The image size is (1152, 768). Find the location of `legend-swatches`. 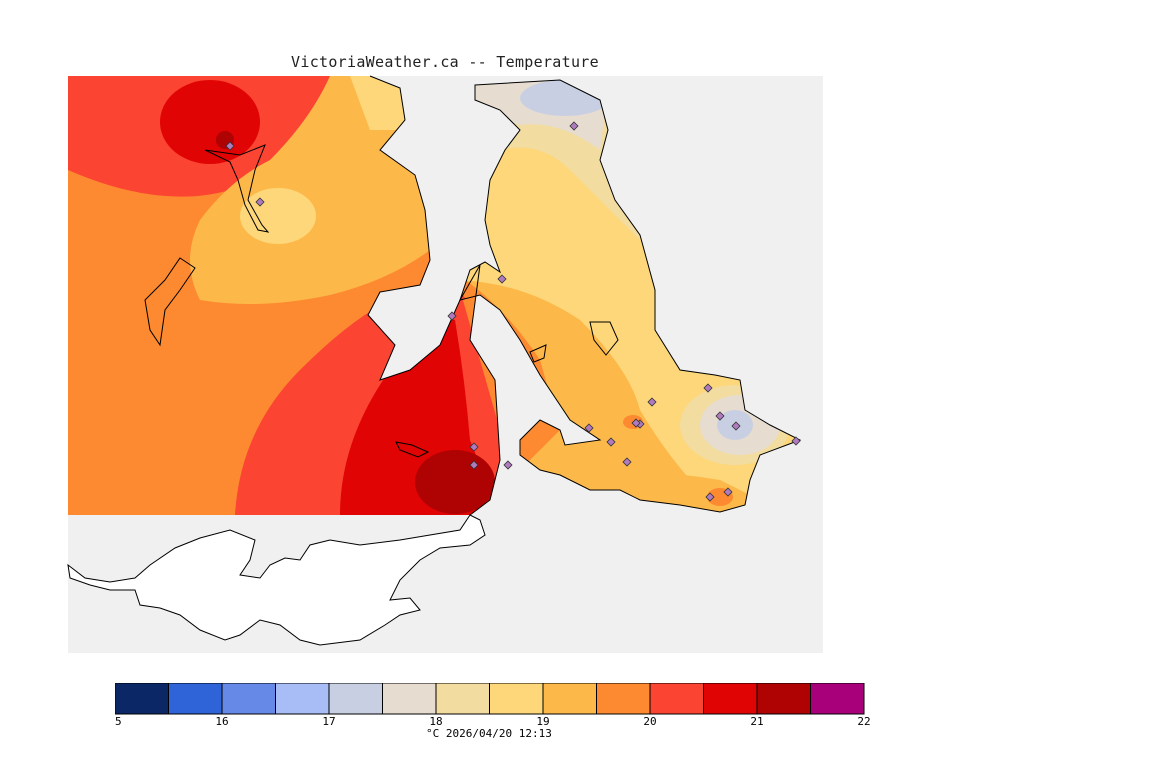

legend-swatches is located at coordinates (490, 699).